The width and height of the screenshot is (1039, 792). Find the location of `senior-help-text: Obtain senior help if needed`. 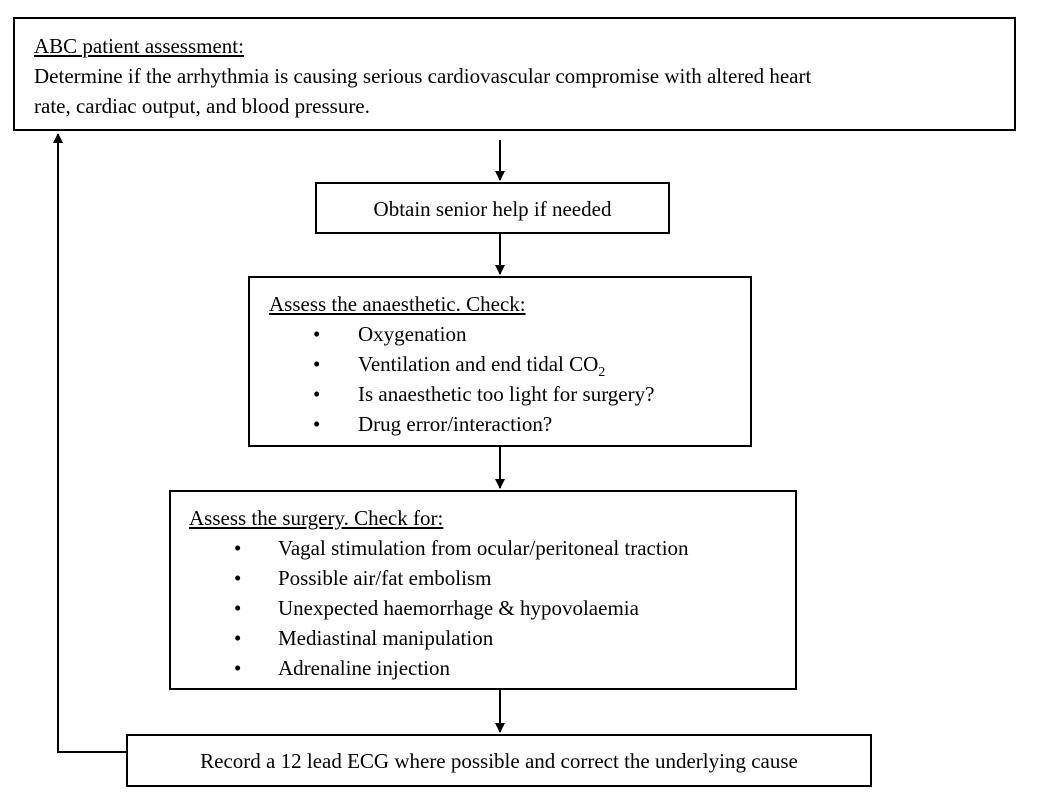

senior-help-text: Obtain senior help if needed is located at coordinates (492, 209).